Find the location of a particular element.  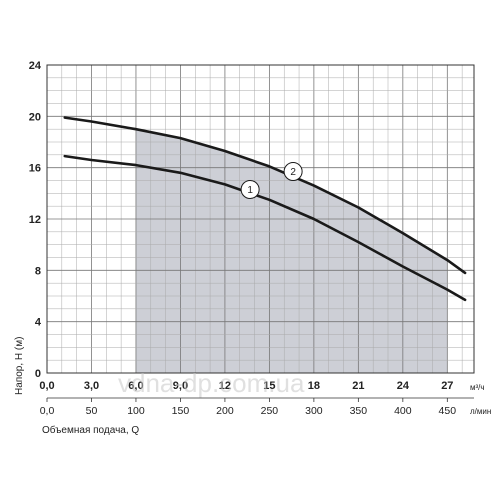

x-tick-bottom-label: 0,0 is located at coordinates (47, 411).